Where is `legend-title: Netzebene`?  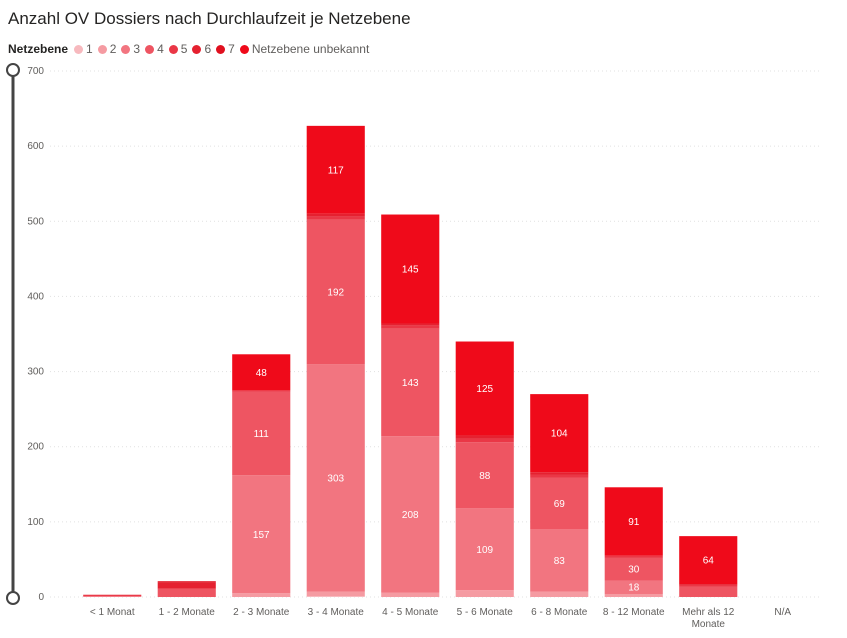 legend-title: Netzebene is located at coordinates (38, 49).